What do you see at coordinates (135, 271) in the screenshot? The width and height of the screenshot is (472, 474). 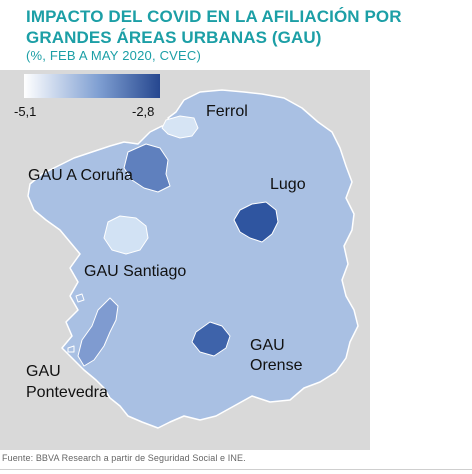 I see `label-santiago: GAU Santiago` at bounding box center [135, 271].